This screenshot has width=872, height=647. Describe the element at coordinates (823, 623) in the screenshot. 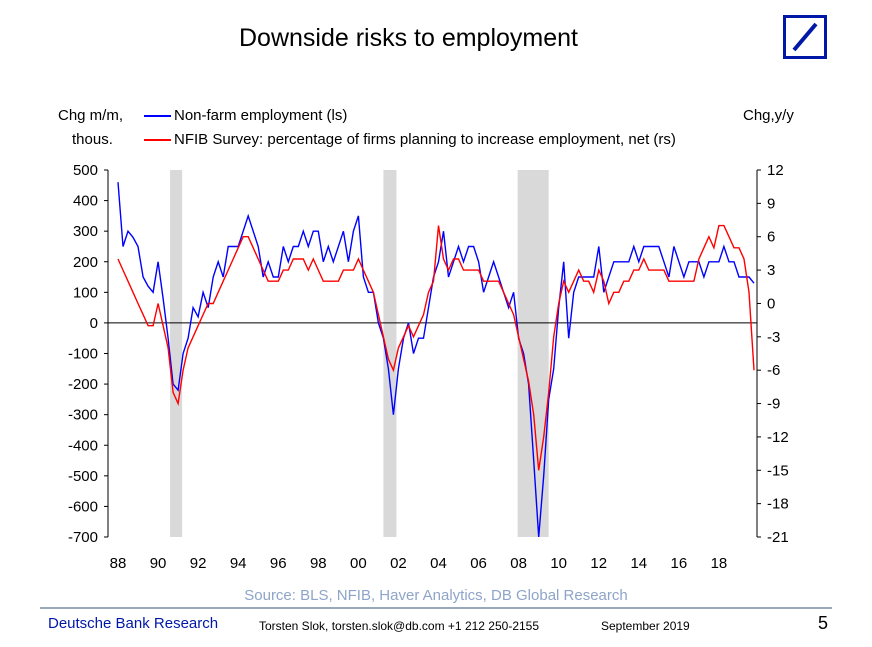

I see `page-number: 5` at that location.